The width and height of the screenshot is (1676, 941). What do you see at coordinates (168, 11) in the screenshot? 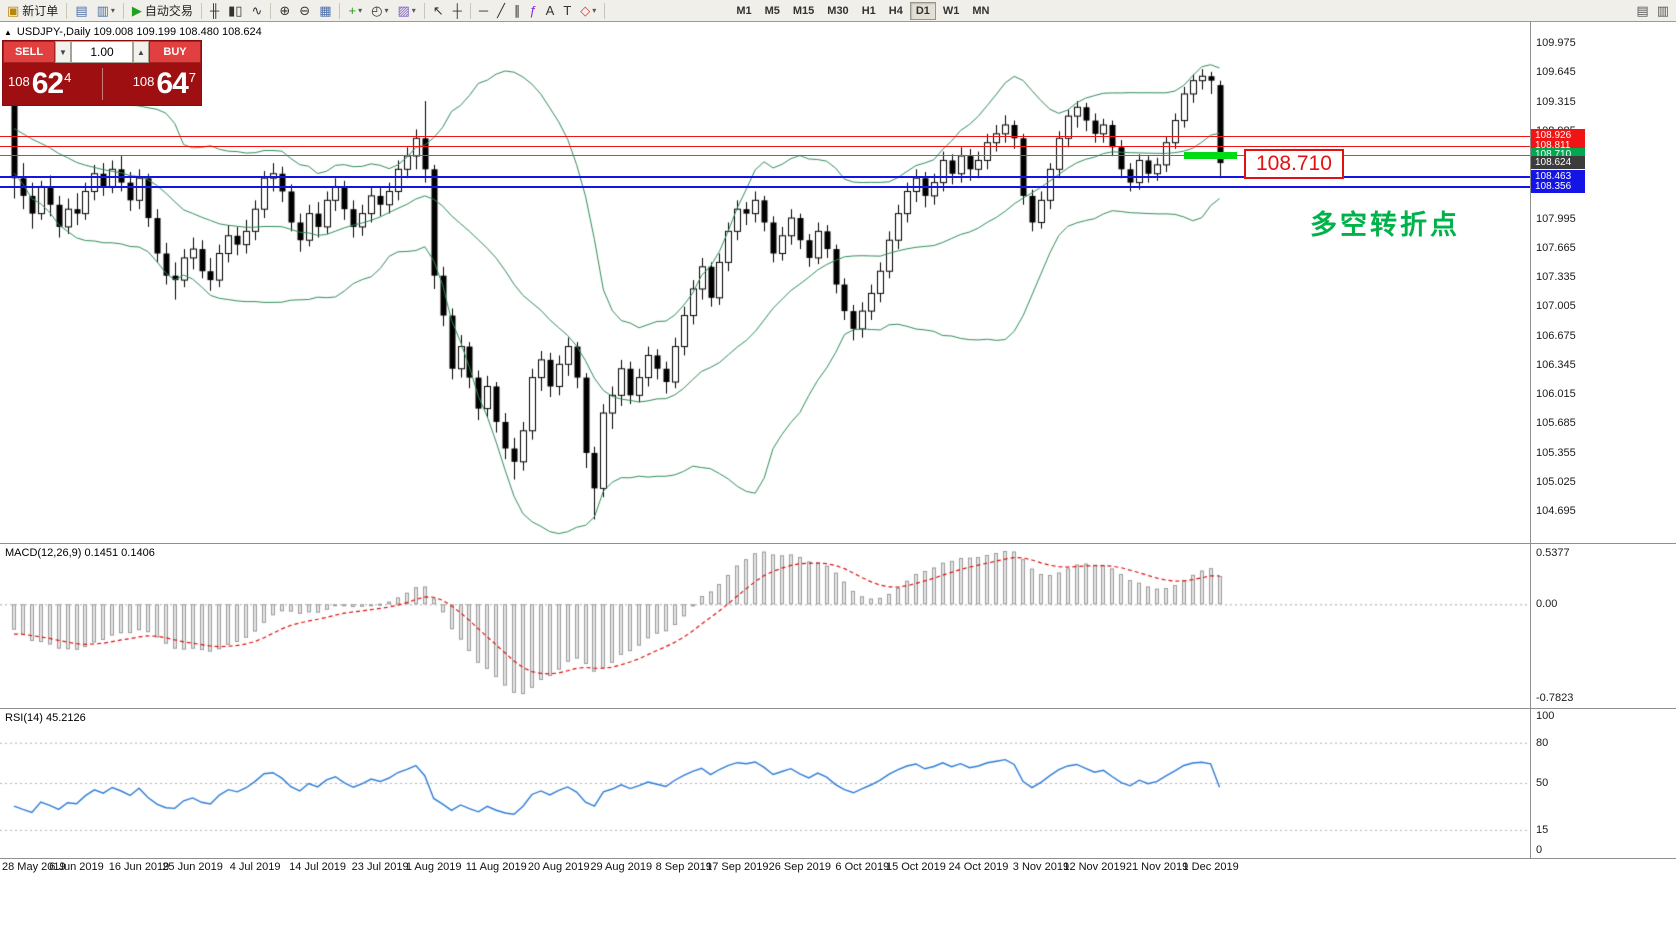
I see `autotrade-button-label: 自动交易` at bounding box center [168, 11].